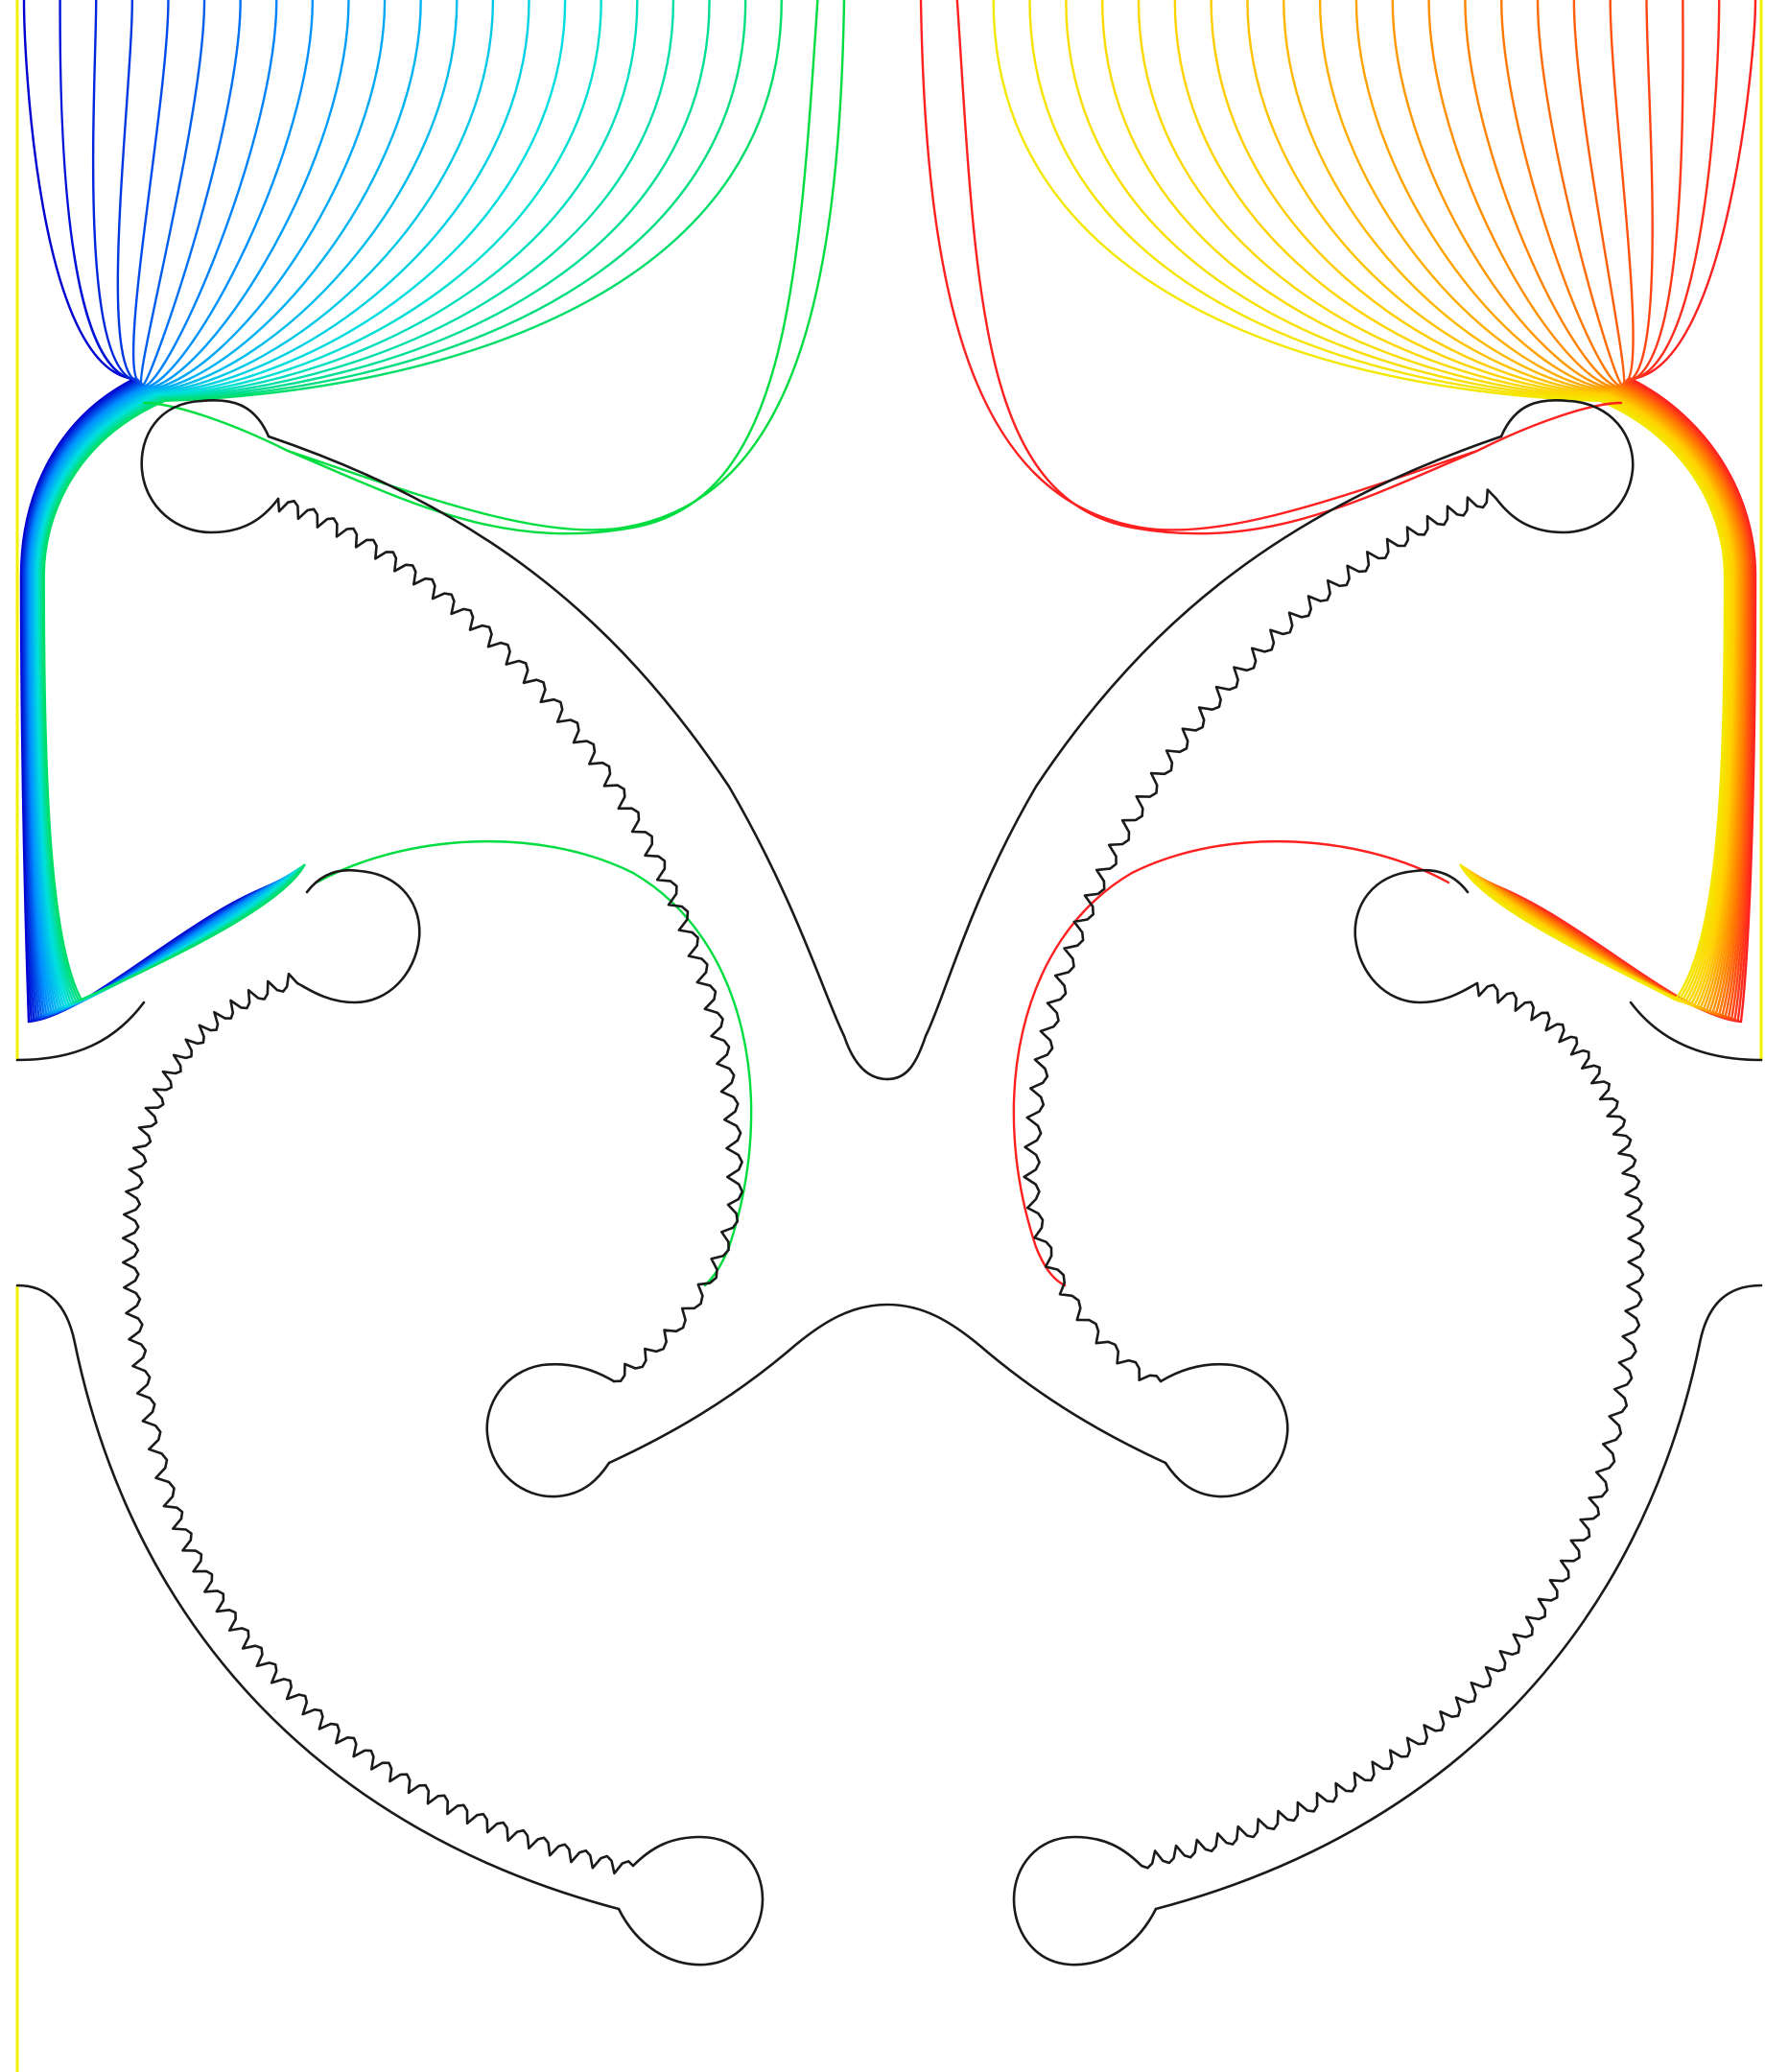 Image resolution: width=1765 pixels, height=2072 pixels. What do you see at coordinates (1085, 1900) in the screenshot?
I see `bottom-right-ball` at bounding box center [1085, 1900].